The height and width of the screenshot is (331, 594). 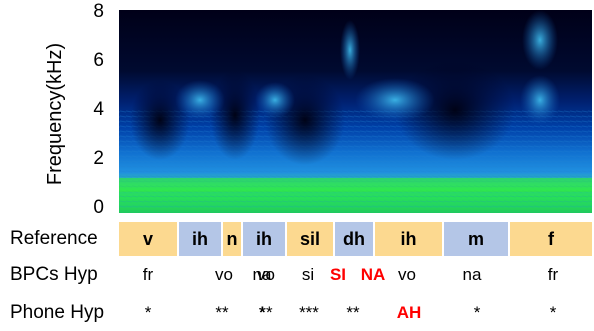 I want to click on reference-phone-cell: dh, so click(x=354, y=239).